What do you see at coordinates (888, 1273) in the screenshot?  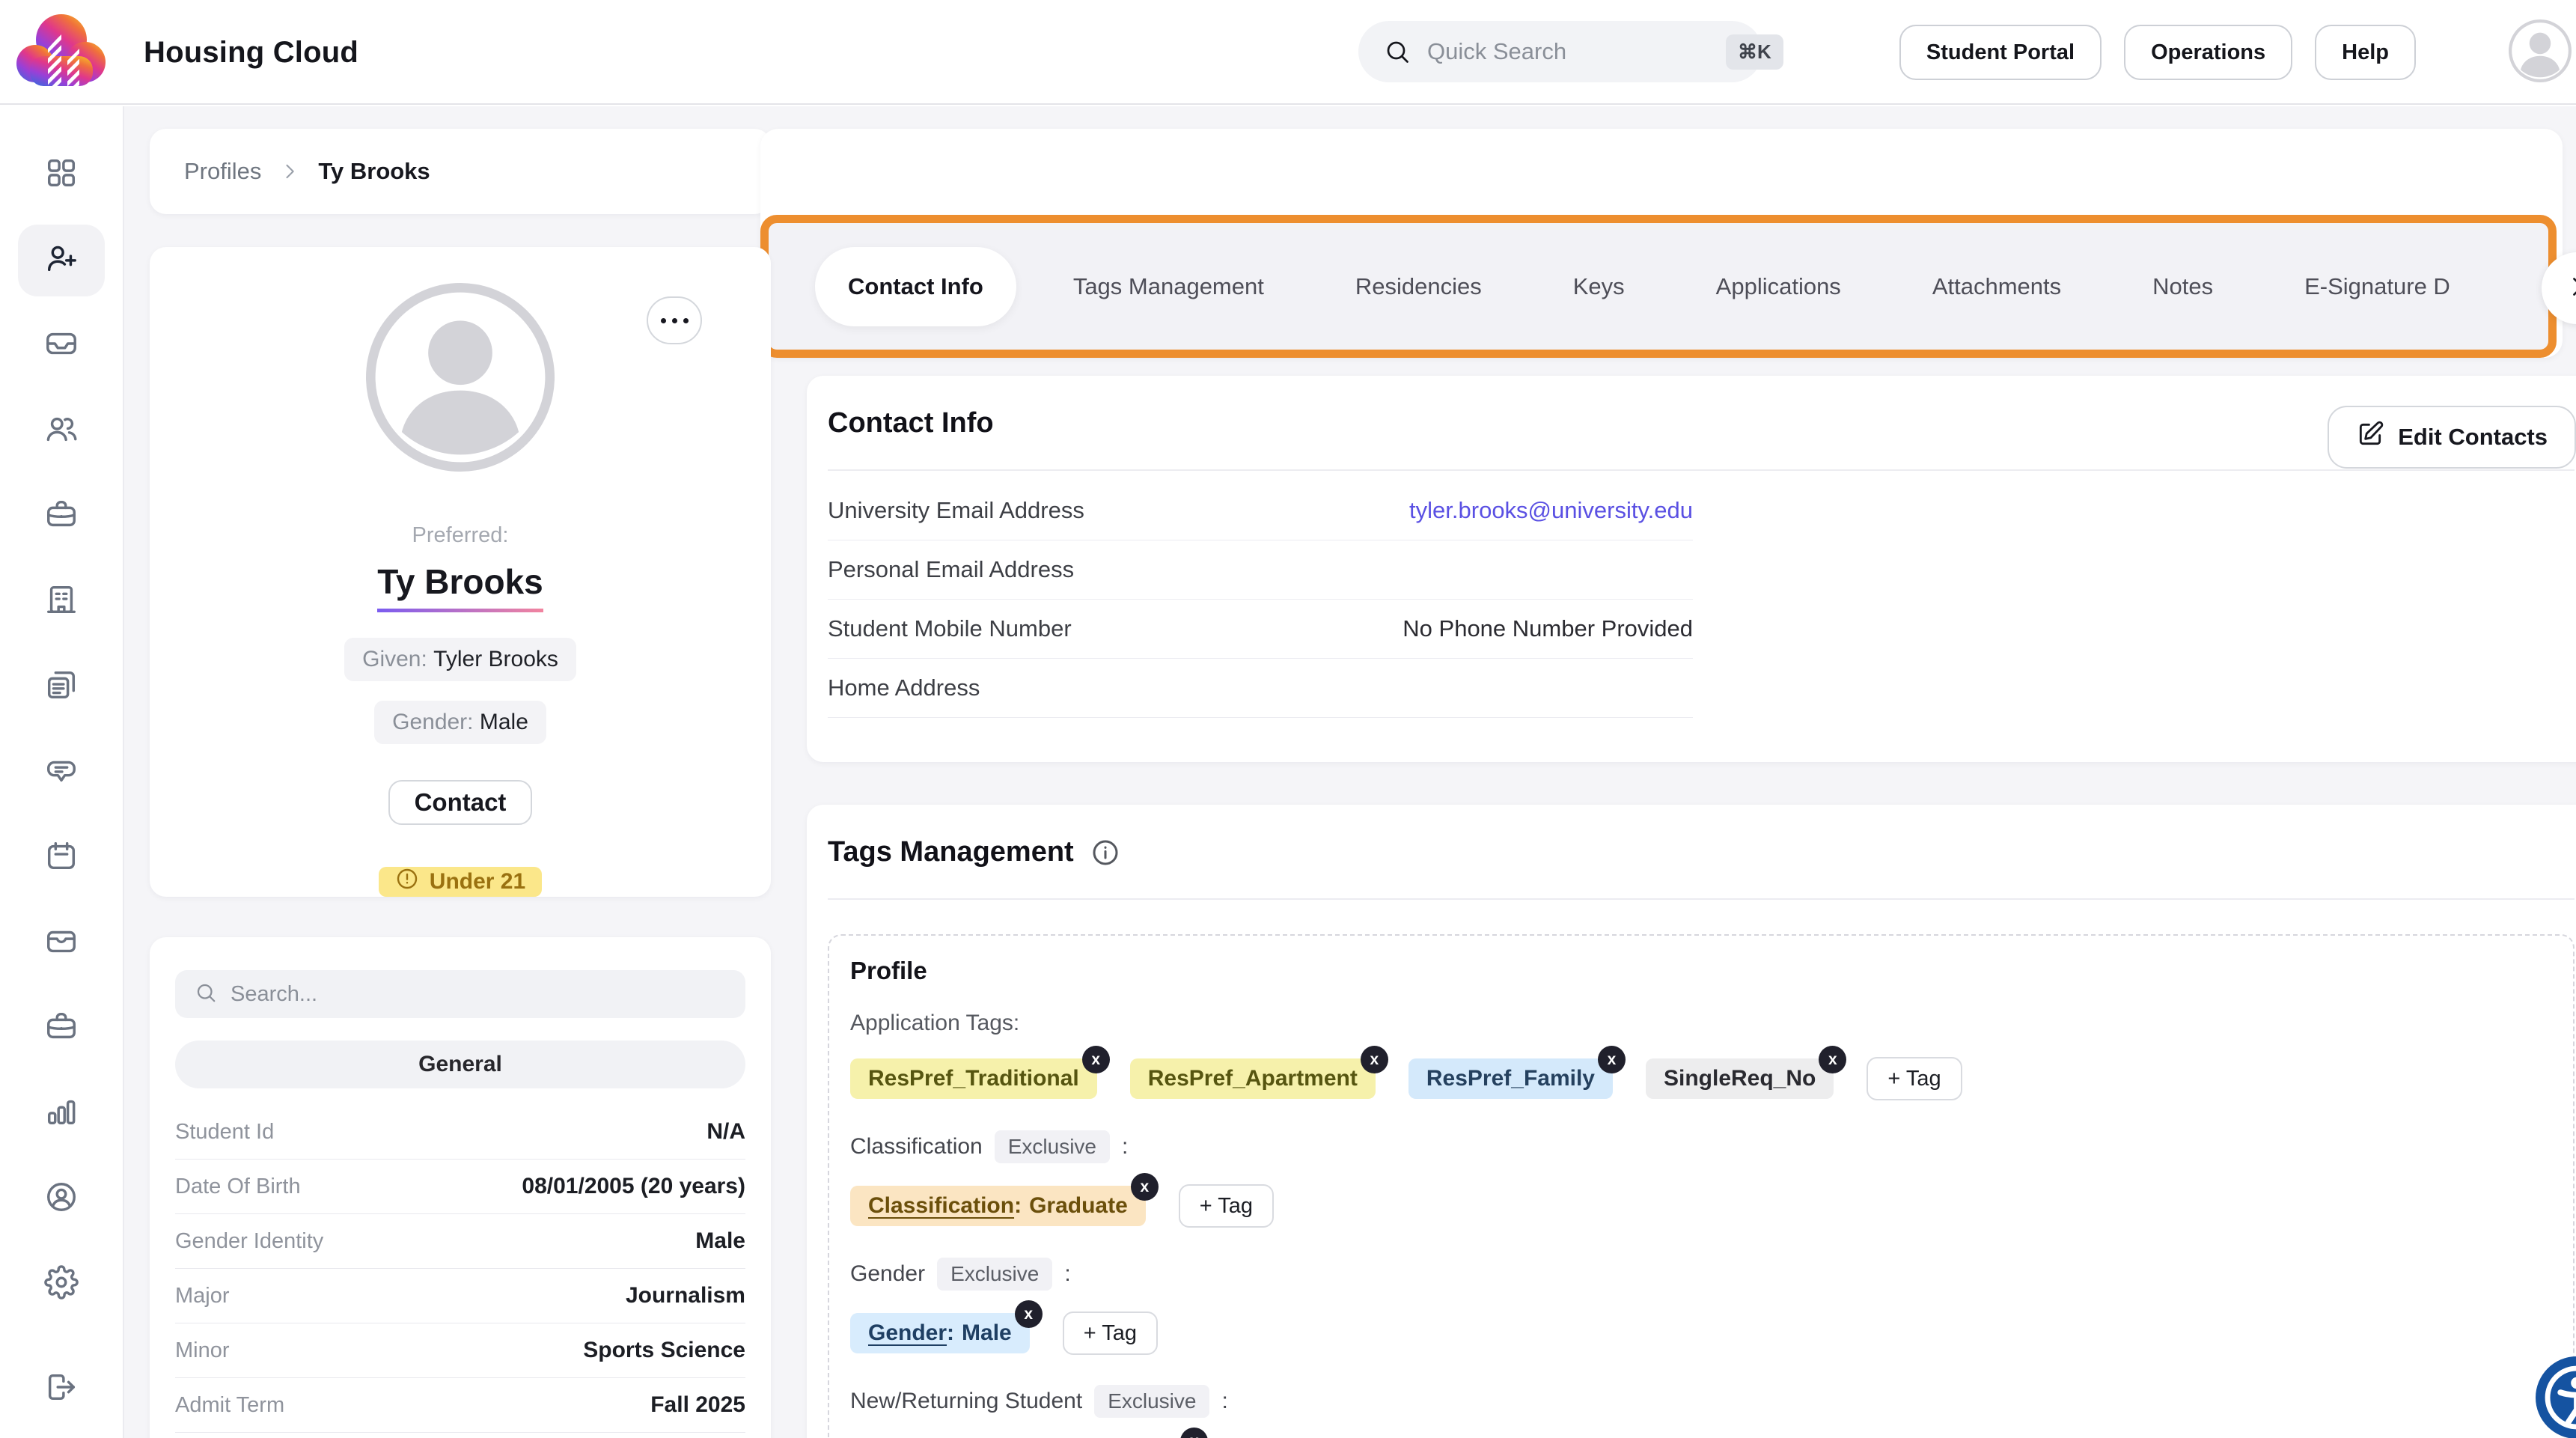 I see `group-name: Gender` at bounding box center [888, 1273].